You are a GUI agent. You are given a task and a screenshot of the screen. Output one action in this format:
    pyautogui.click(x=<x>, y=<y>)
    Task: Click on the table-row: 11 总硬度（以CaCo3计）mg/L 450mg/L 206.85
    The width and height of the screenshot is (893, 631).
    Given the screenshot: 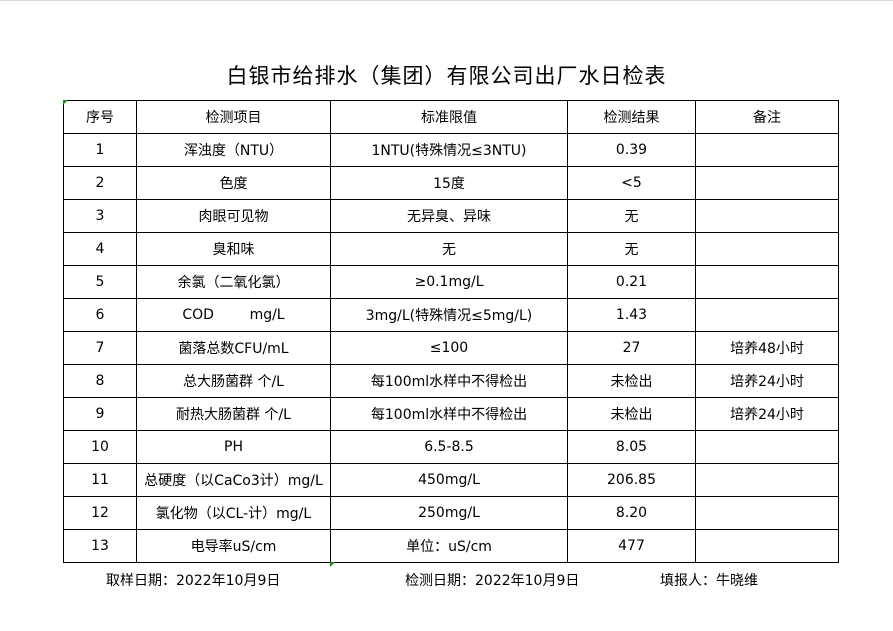 What is the action you would take?
    pyautogui.click(x=451, y=480)
    